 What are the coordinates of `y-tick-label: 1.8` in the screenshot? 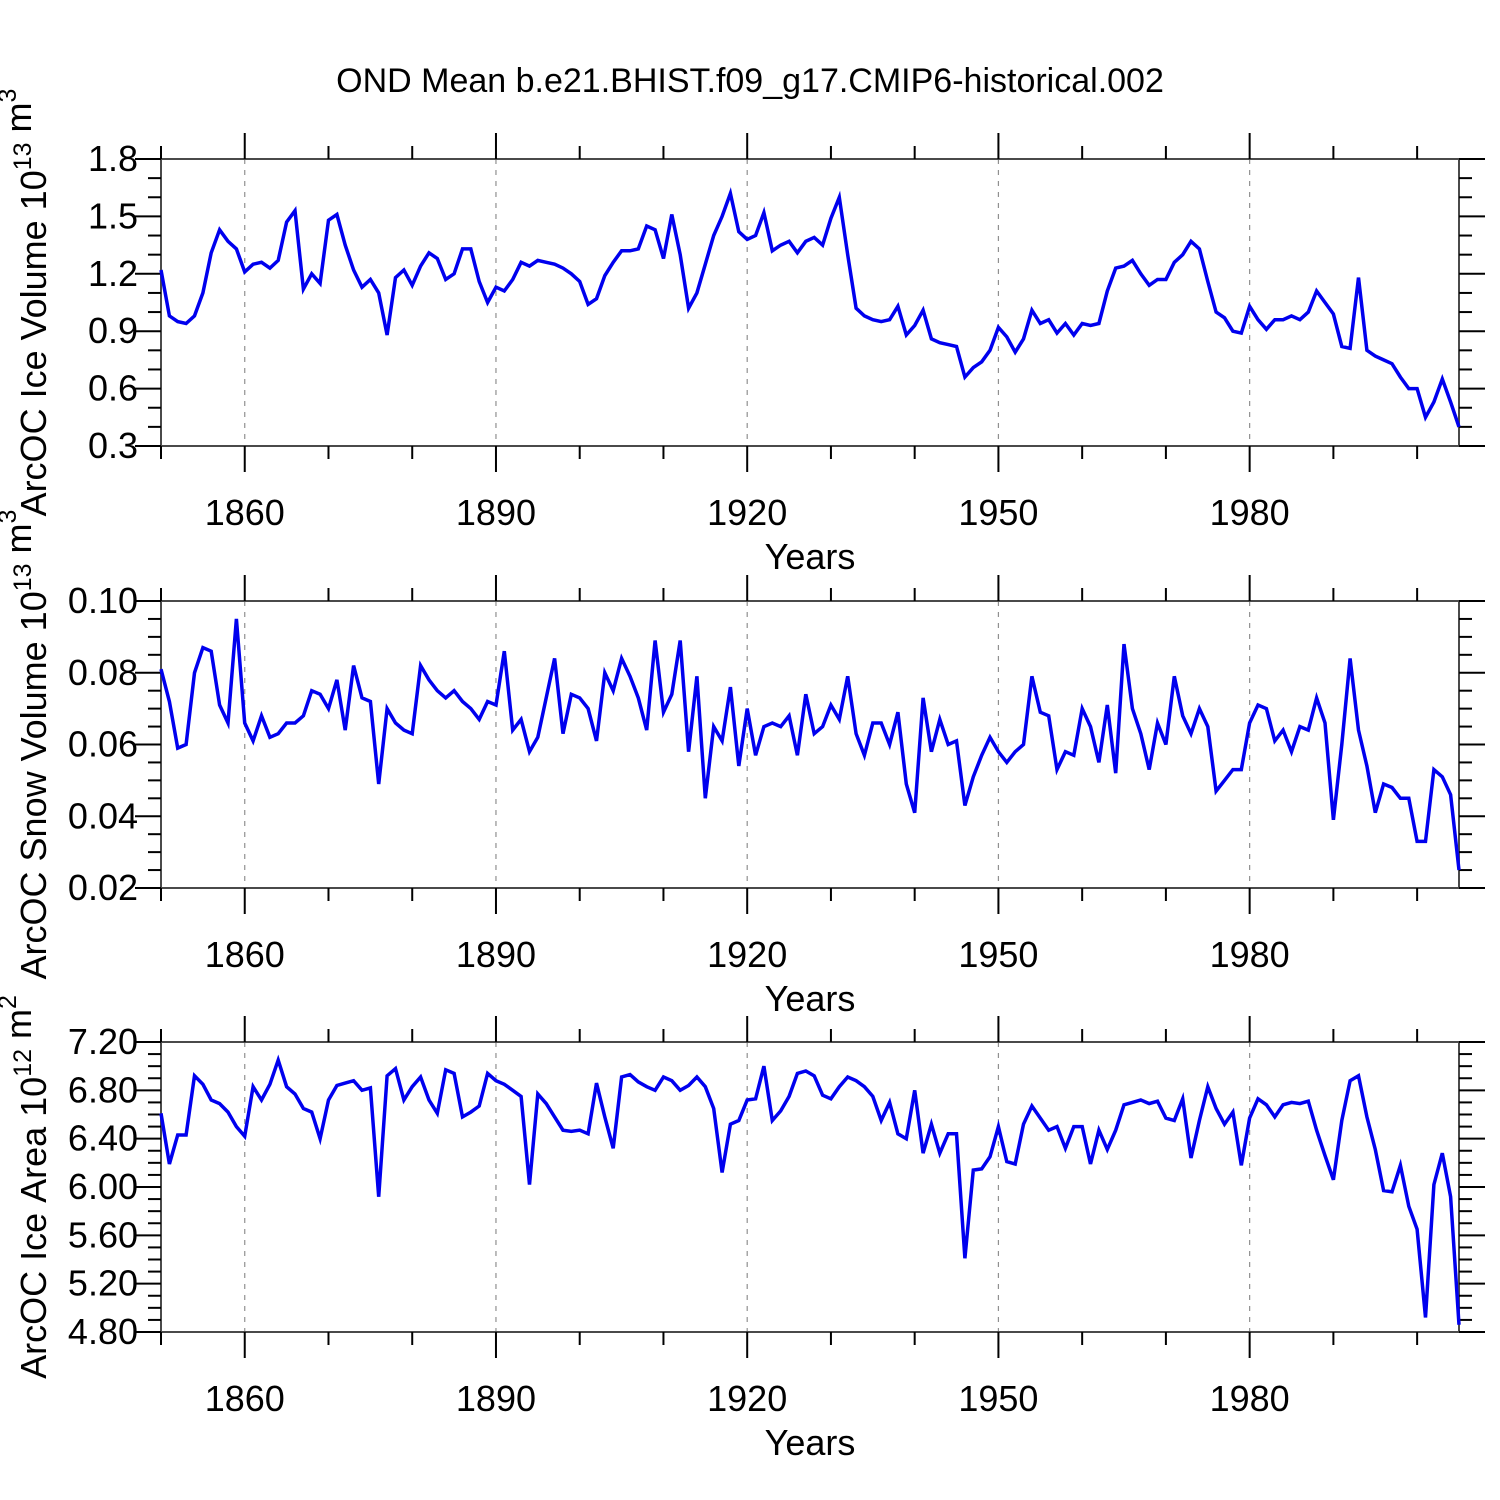 It's located at (113, 158).